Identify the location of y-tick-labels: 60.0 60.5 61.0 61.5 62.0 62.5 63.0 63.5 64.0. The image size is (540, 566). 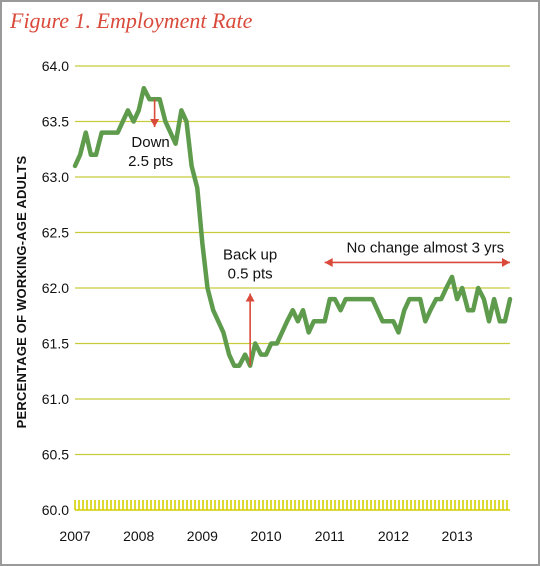
(55, 288).